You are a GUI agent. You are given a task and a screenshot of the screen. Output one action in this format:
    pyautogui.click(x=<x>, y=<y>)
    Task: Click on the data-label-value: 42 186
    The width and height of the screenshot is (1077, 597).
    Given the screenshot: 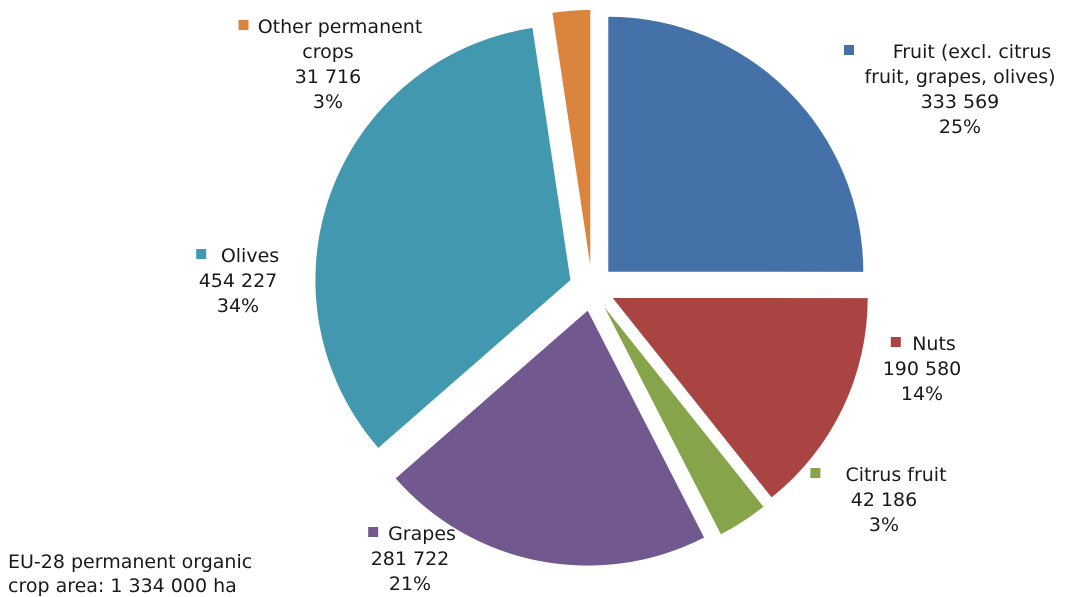 What is the action you would take?
    pyautogui.click(x=884, y=500)
    